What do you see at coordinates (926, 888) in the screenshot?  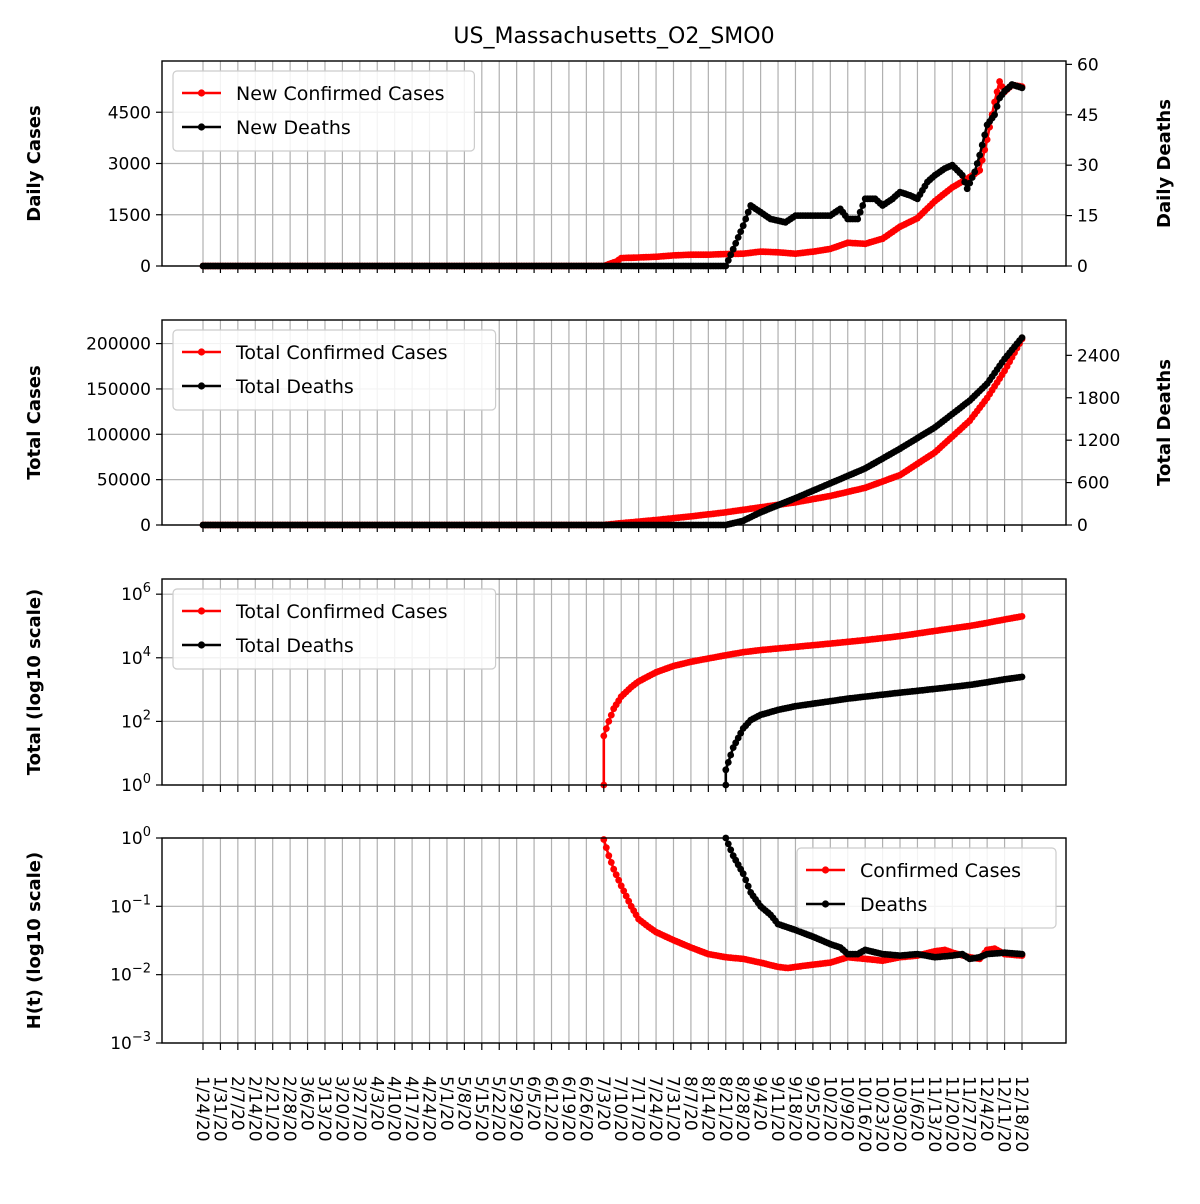 I see `legend: Confirmed Cases Deaths` at bounding box center [926, 888].